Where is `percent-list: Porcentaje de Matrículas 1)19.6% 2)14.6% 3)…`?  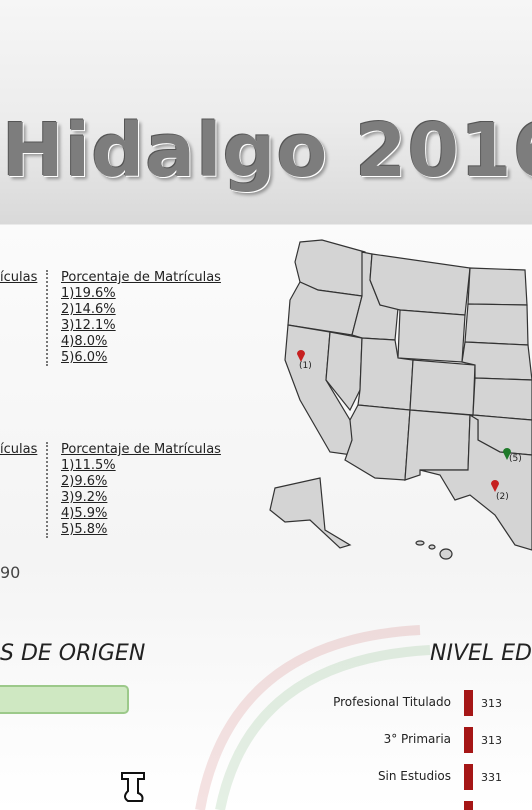 percent-list: Porcentaje de Matrículas 1)19.6% 2)14.6% 3)… is located at coordinates (141, 318).